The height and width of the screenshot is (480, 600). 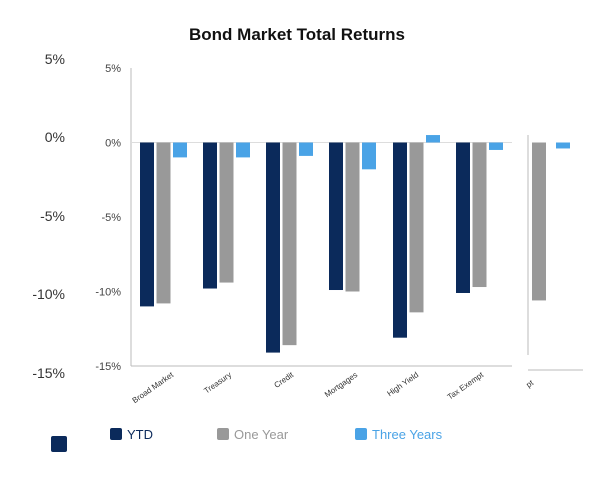 What do you see at coordinates (153, 387) in the screenshot?
I see `category-label: Broad Market` at bounding box center [153, 387].